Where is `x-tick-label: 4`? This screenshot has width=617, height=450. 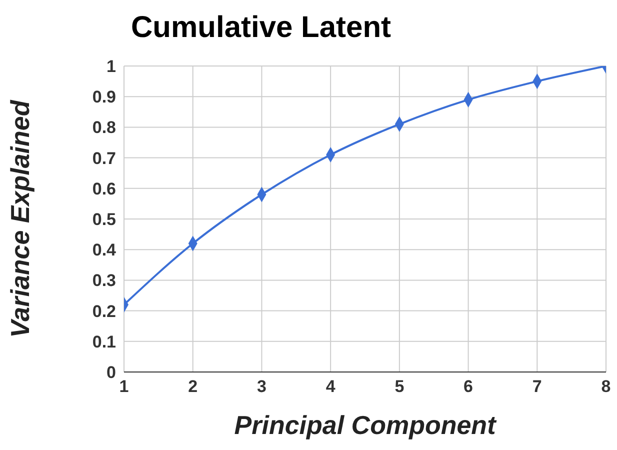
x-tick-label: 4 is located at coordinates (331, 386).